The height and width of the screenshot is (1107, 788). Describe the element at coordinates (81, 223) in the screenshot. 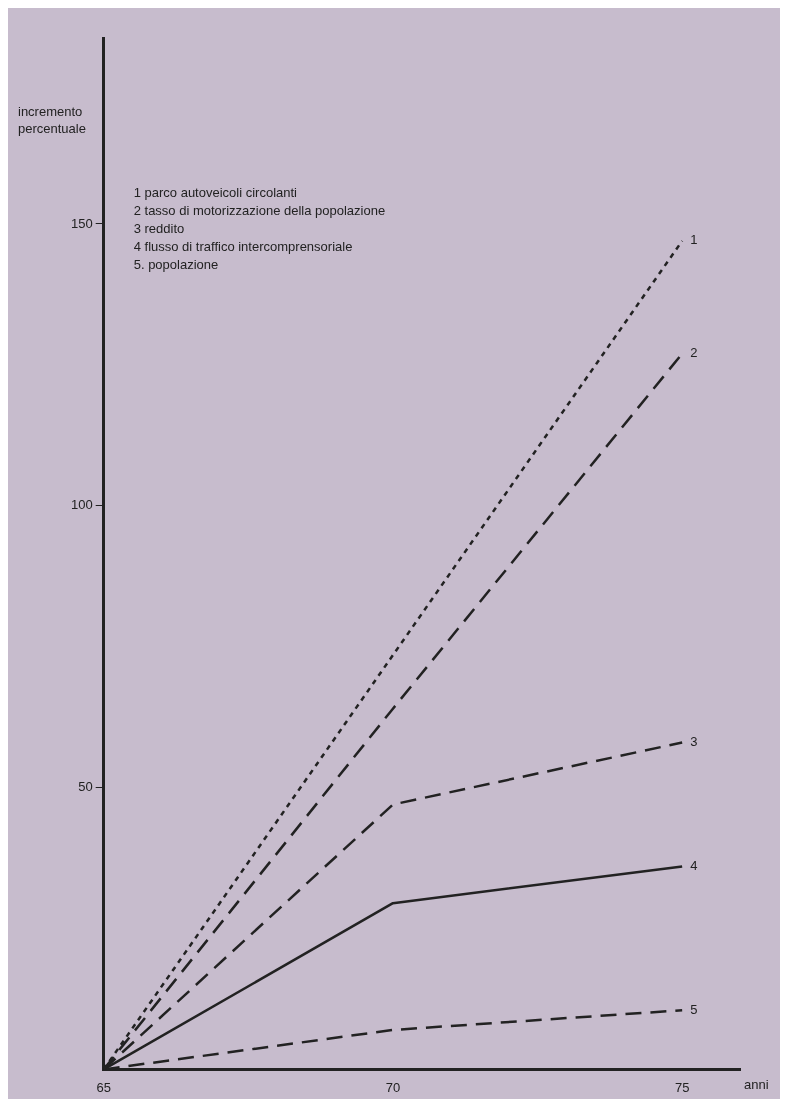

I see `y-tick-label: 150` at that location.